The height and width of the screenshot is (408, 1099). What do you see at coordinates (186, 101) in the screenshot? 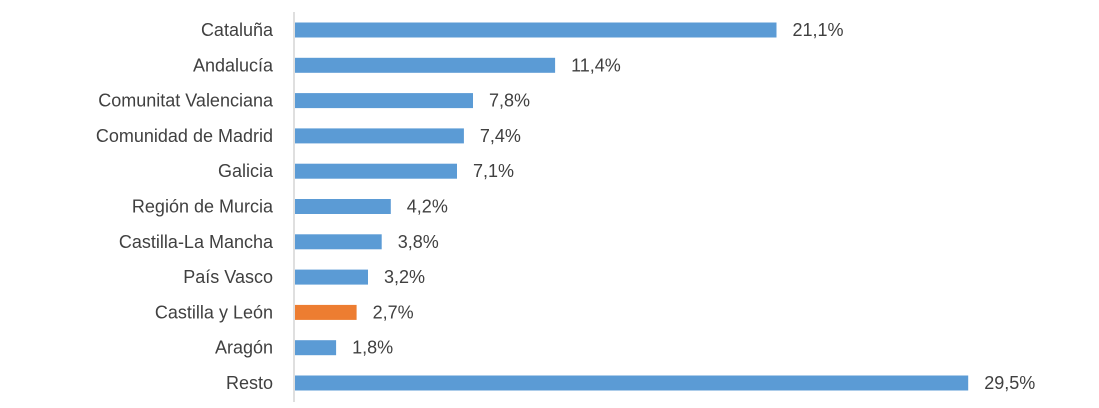
I see `category-label: Comunitat Valenciana` at bounding box center [186, 101].